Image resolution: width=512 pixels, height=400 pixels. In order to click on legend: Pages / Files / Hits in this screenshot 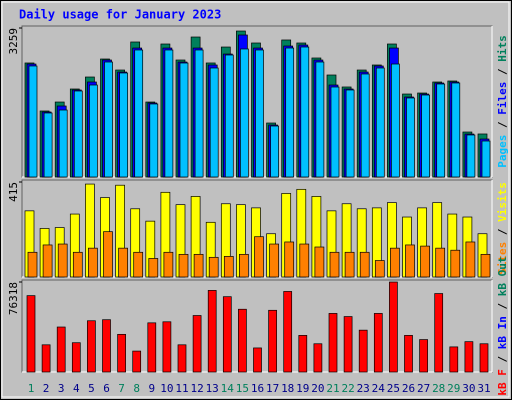, I will do `click(502, 101)`.